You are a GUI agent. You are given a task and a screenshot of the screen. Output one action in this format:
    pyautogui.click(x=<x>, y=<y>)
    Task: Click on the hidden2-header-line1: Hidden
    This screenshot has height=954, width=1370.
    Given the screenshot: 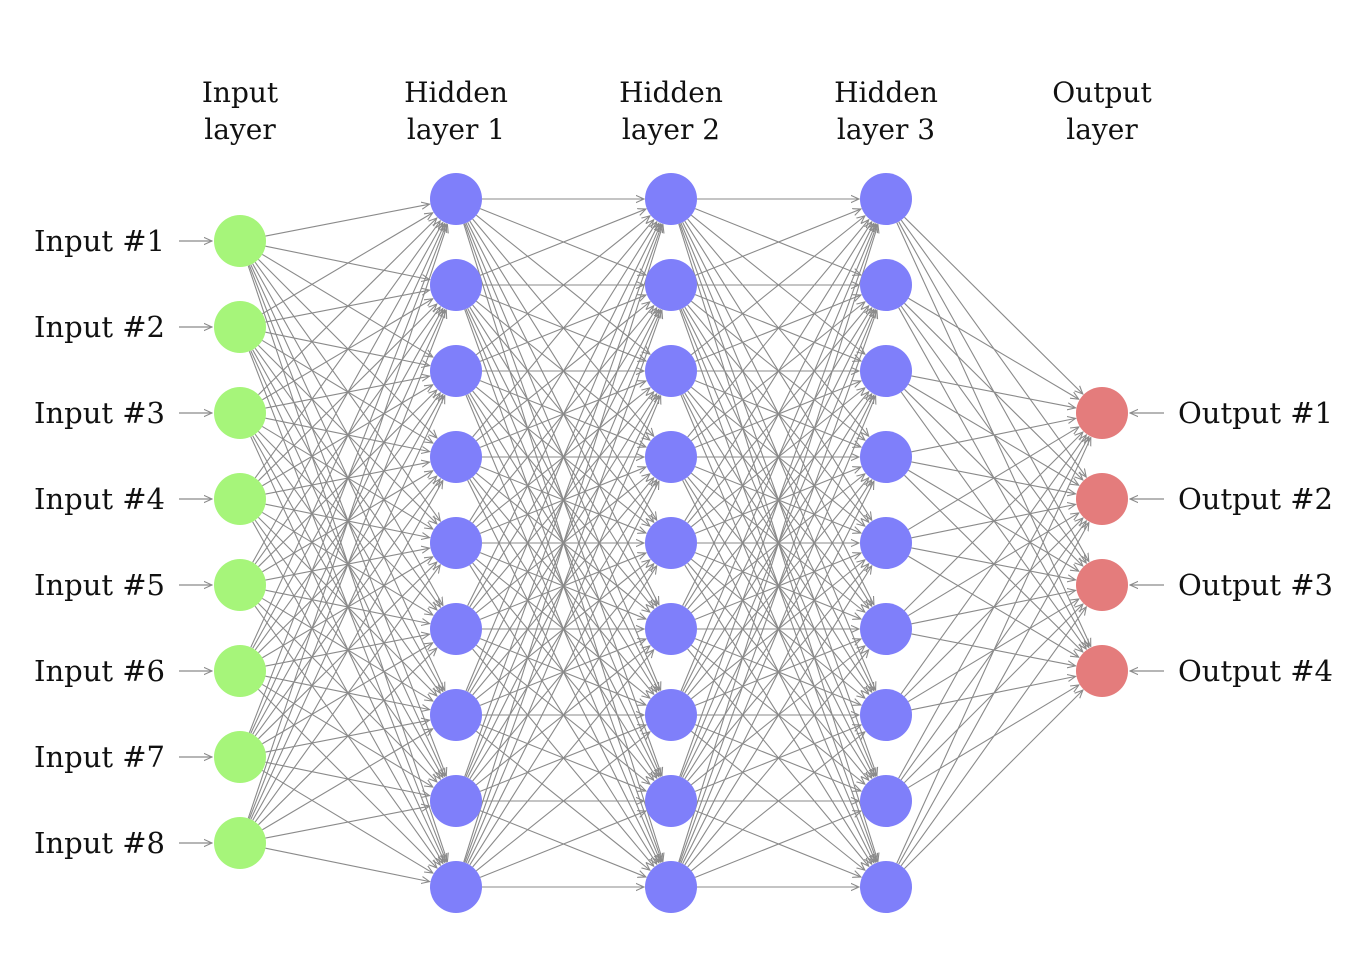 What is the action you would take?
    pyautogui.click(x=671, y=92)
    